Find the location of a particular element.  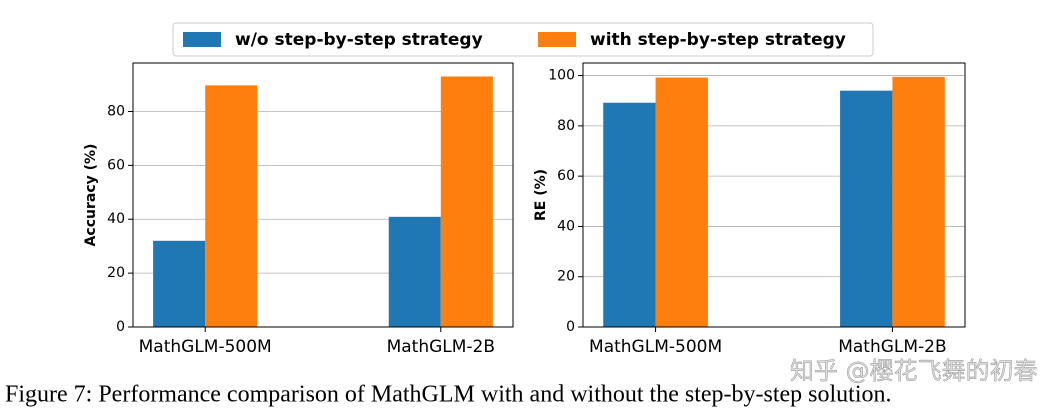

watermark: 知乎 @樱花飞舞的初春 is located at coordinates (914, 371).